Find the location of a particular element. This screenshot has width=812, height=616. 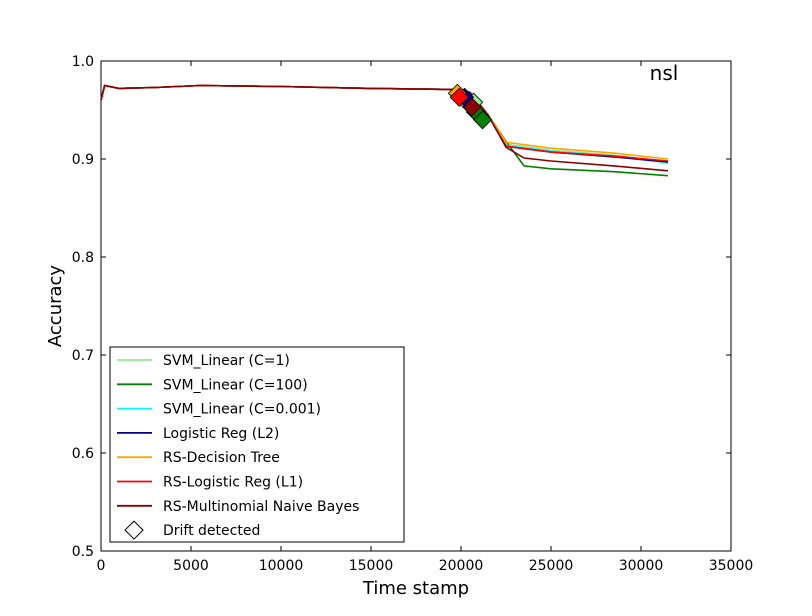

legend-label: SVM_Linear (C=100) is located at coordinates (235, 385).